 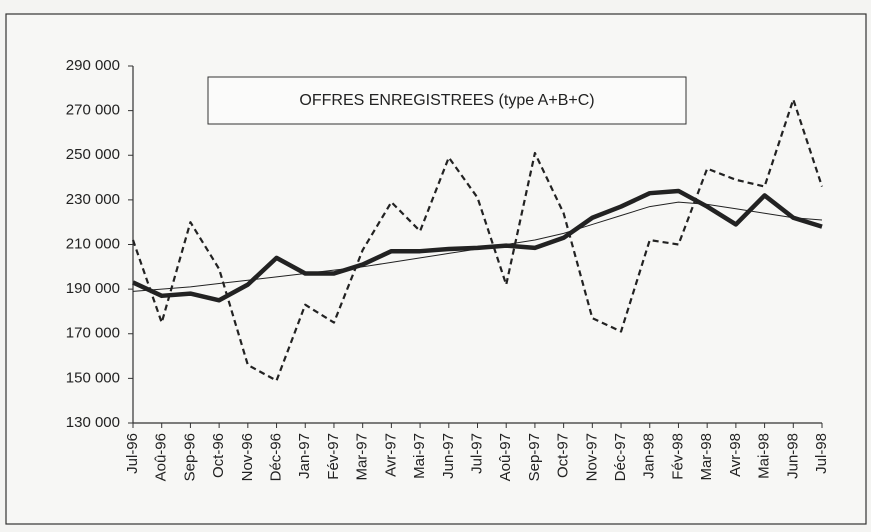 What do you see at coordinates (247, 457) in the screenshot?
I see `x-tick-label: Nov-96` at bounding box center [247, 457].